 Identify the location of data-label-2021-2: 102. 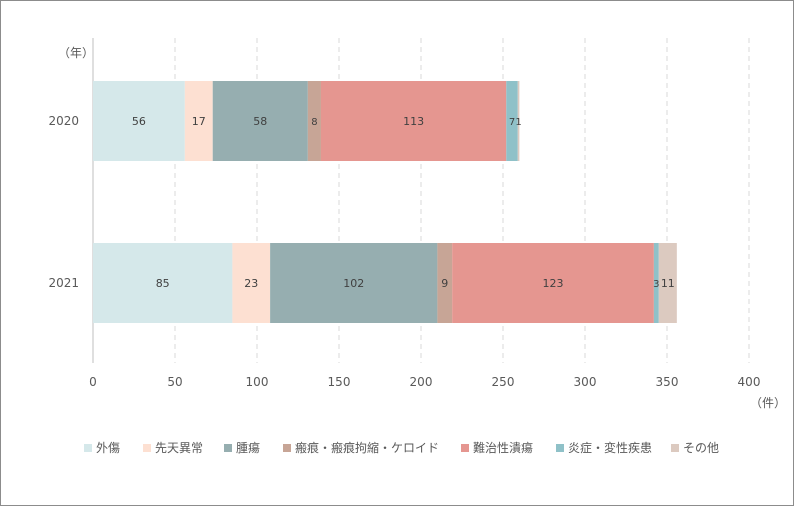
(353, 283).